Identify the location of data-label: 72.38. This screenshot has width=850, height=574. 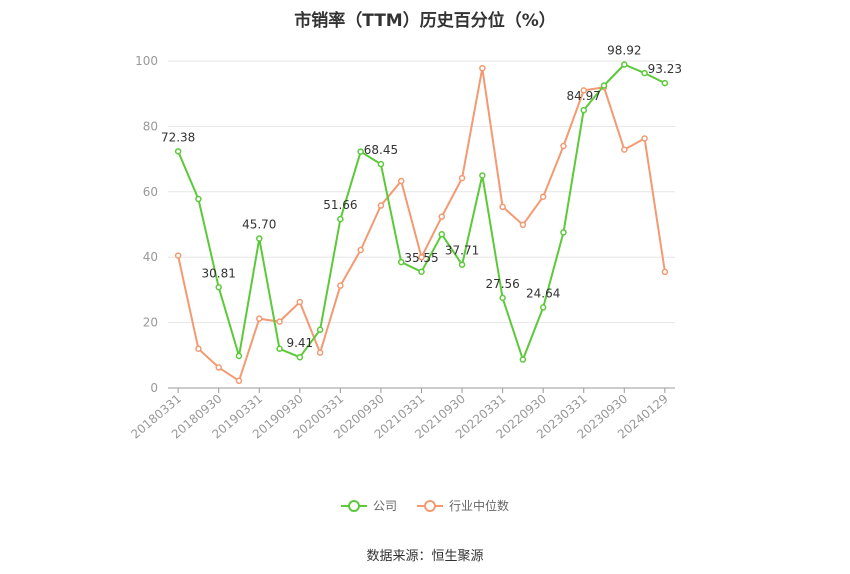
(178, 137).